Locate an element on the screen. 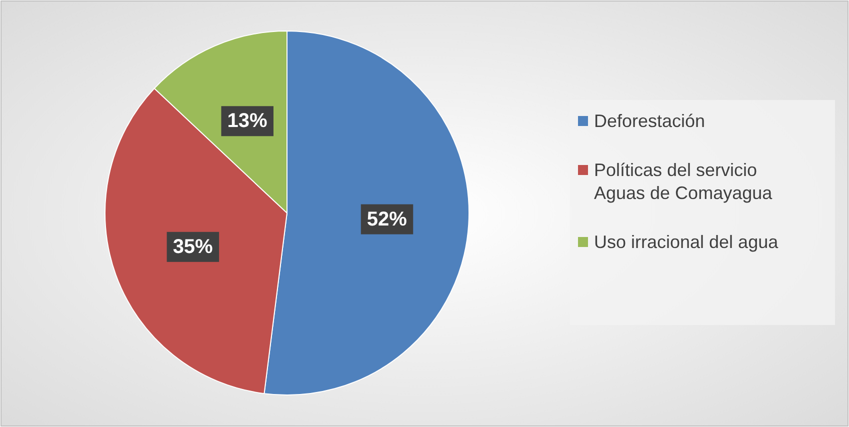 This screenshot has height=427, width=849. data-label: 52% is located at coordinates (387, 219).